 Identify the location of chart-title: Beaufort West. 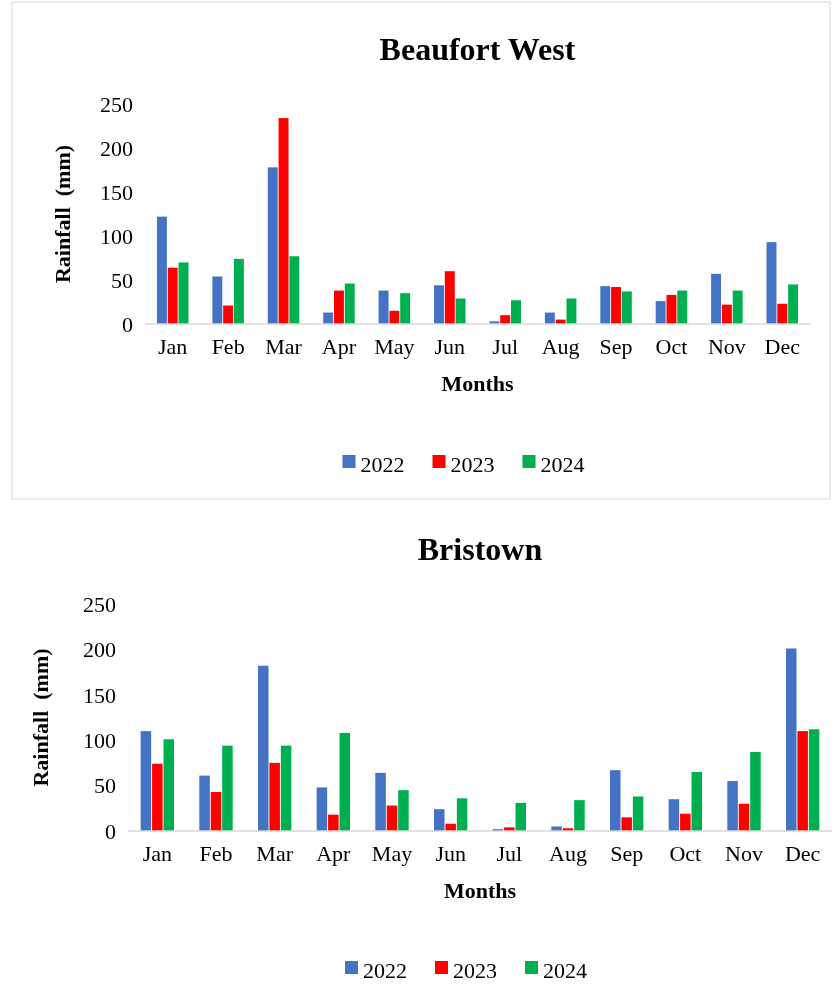
(477, 49).